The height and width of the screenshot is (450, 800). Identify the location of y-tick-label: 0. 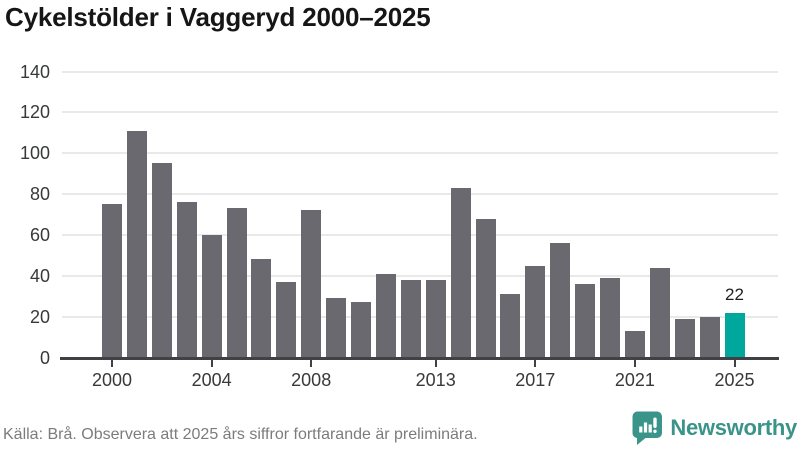
(44, 357).